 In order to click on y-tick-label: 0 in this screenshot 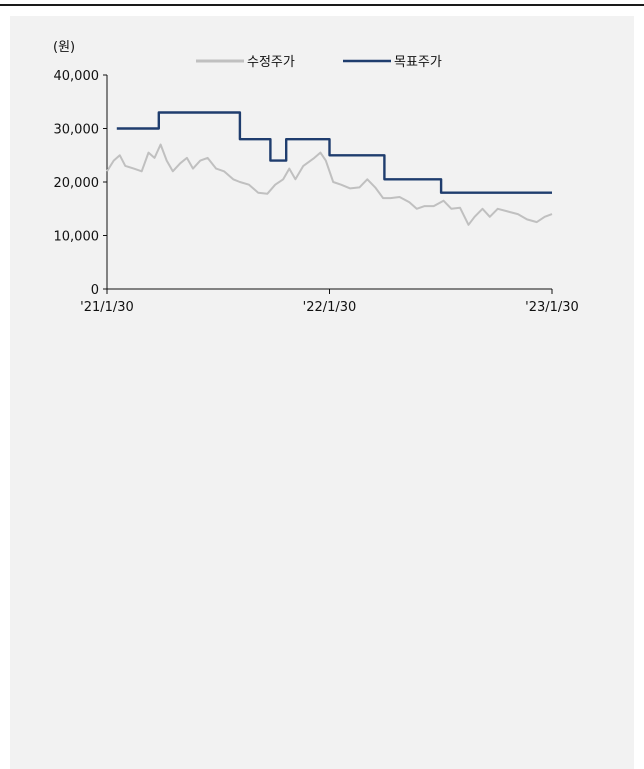, I will do `click(95, 290)`.